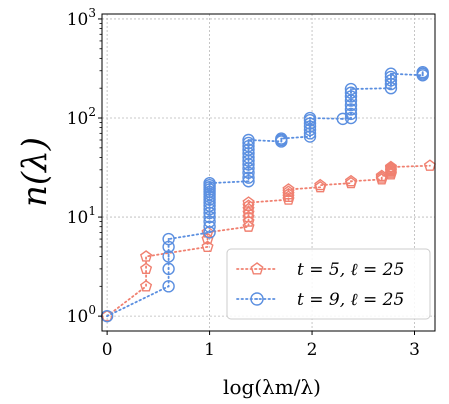 The image size is (449, 404). Describe the element at coordinates (312, 350) in the screenshot. I see `x-tick-label: 2` at that location.